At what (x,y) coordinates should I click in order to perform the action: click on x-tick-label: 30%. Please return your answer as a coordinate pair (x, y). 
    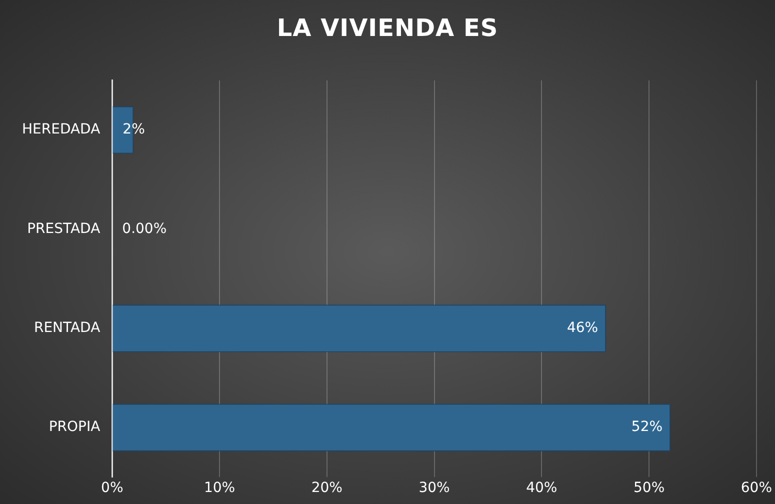
    Looking at the image, I should click on (434, 488).